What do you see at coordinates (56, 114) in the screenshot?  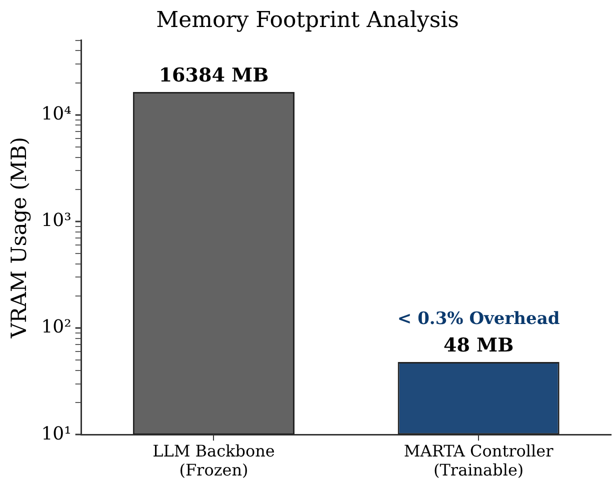 I see `y-tick-label: 10⁴` at bounding box center [56, 114].